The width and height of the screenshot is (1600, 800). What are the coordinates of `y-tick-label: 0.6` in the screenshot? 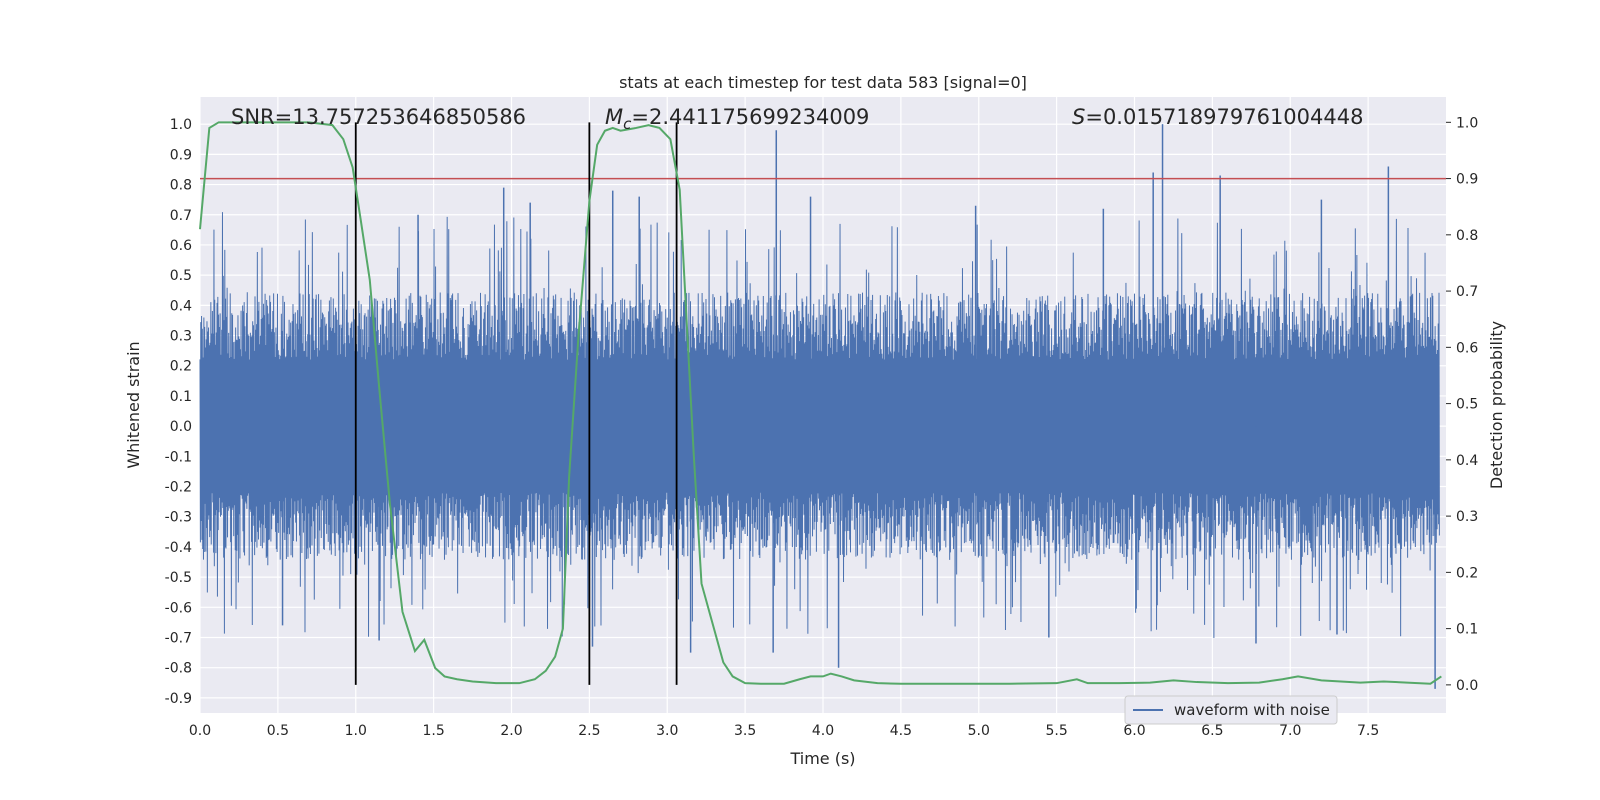 It's located at (181, 246).